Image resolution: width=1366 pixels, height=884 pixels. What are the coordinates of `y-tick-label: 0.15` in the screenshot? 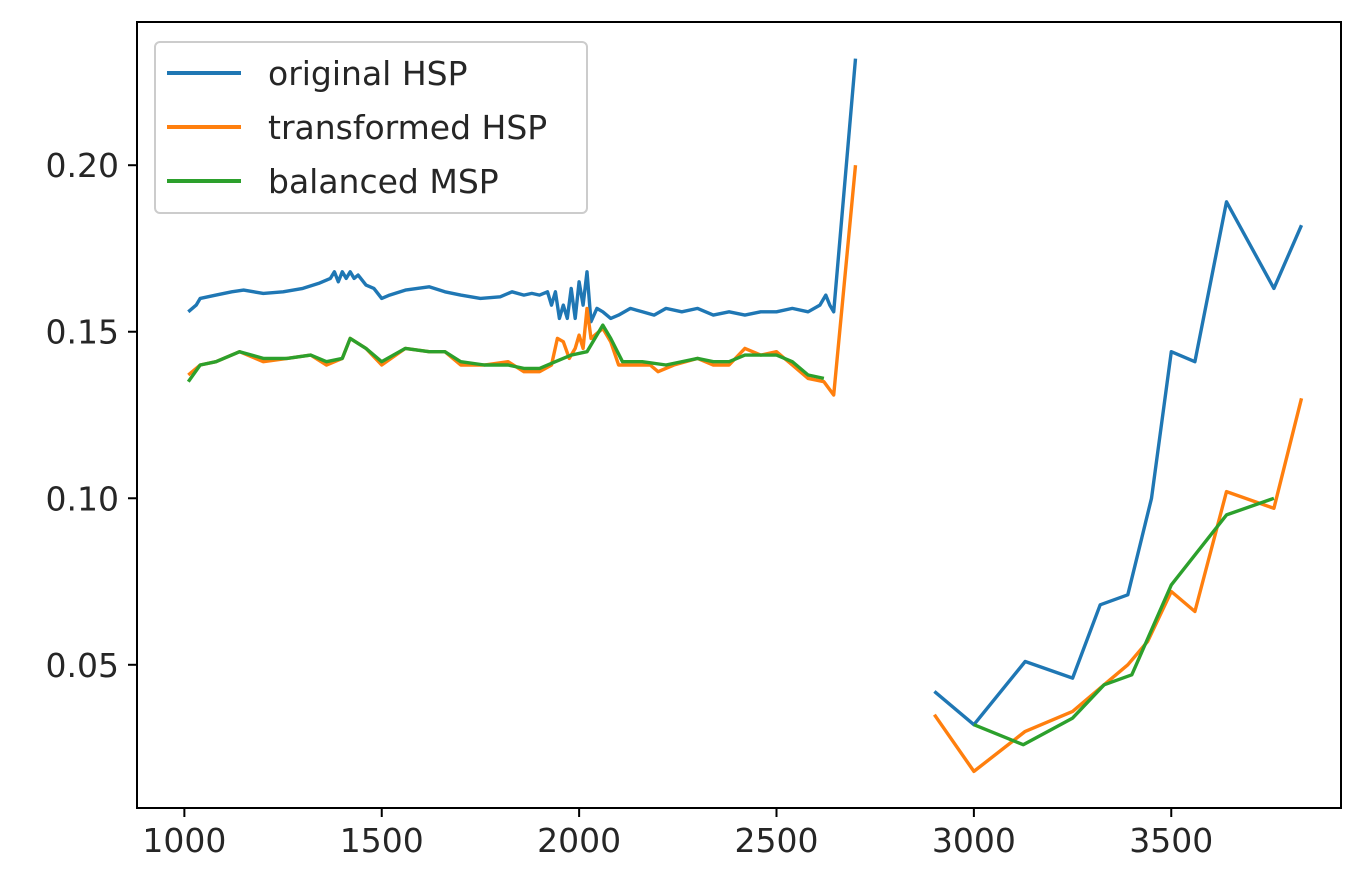 It's located at (82, 332).